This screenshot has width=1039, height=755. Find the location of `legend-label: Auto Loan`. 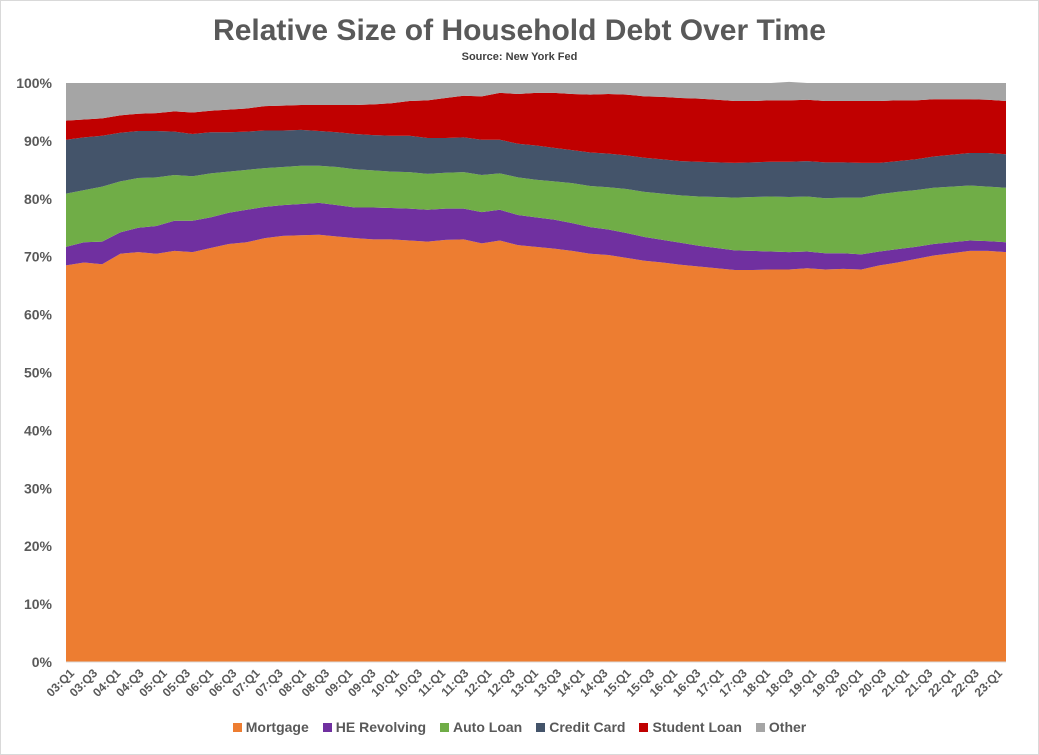

legend-label: Auto Loan is located at coordinates (488, 727).